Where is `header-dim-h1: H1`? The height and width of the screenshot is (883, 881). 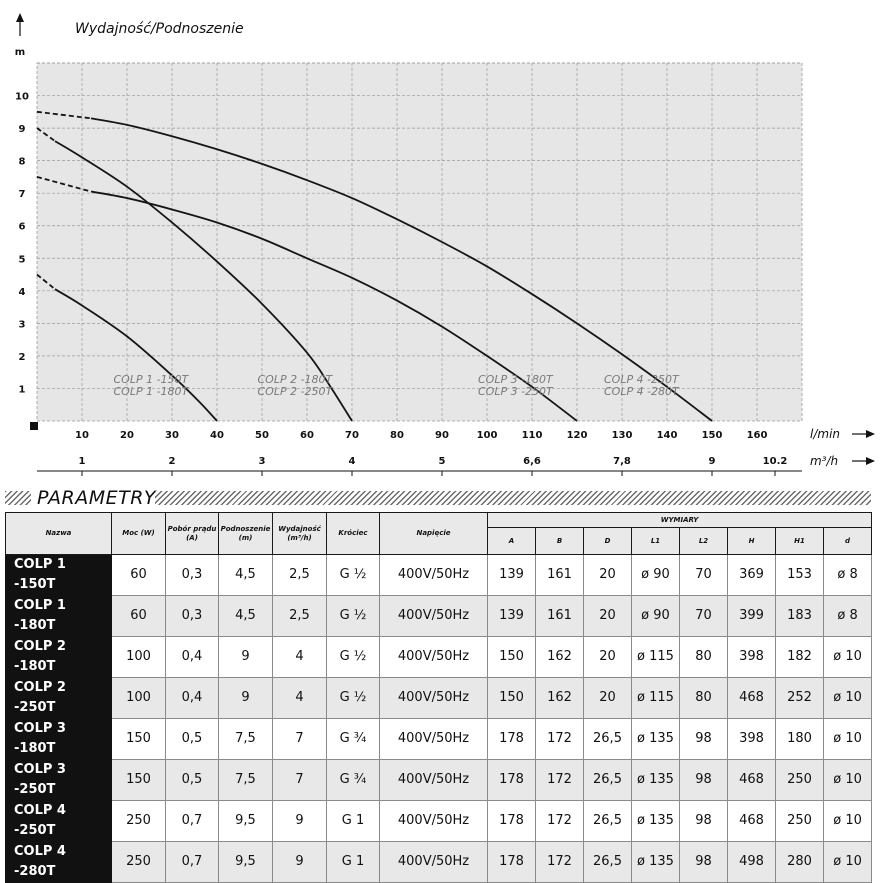
header-dim-h1: H1 is located at coordinates (799, 541).